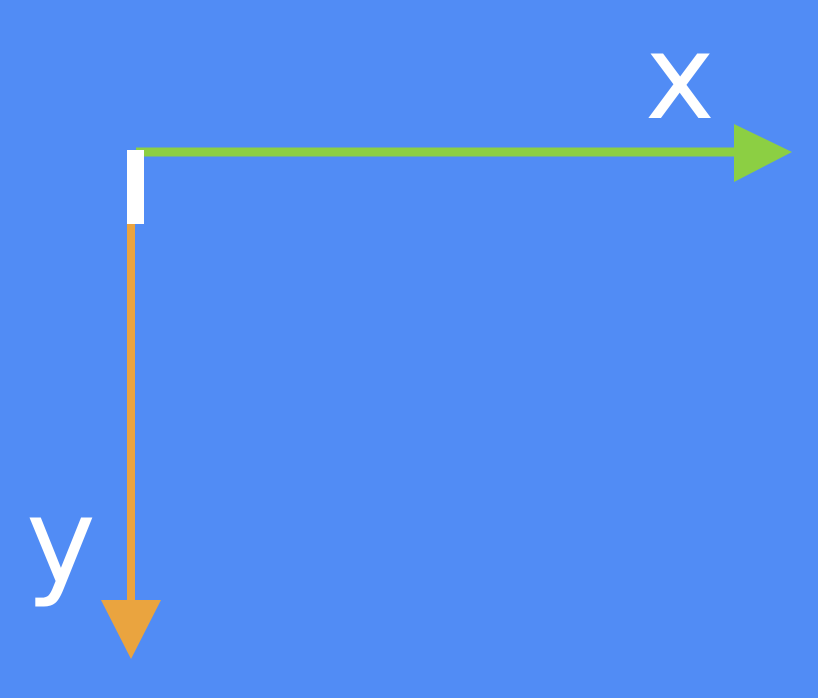 The image size is (818, 698). Describe the element at coordinates (680, 77) in the screenshot. I see `x-axis-label: x` at that location.